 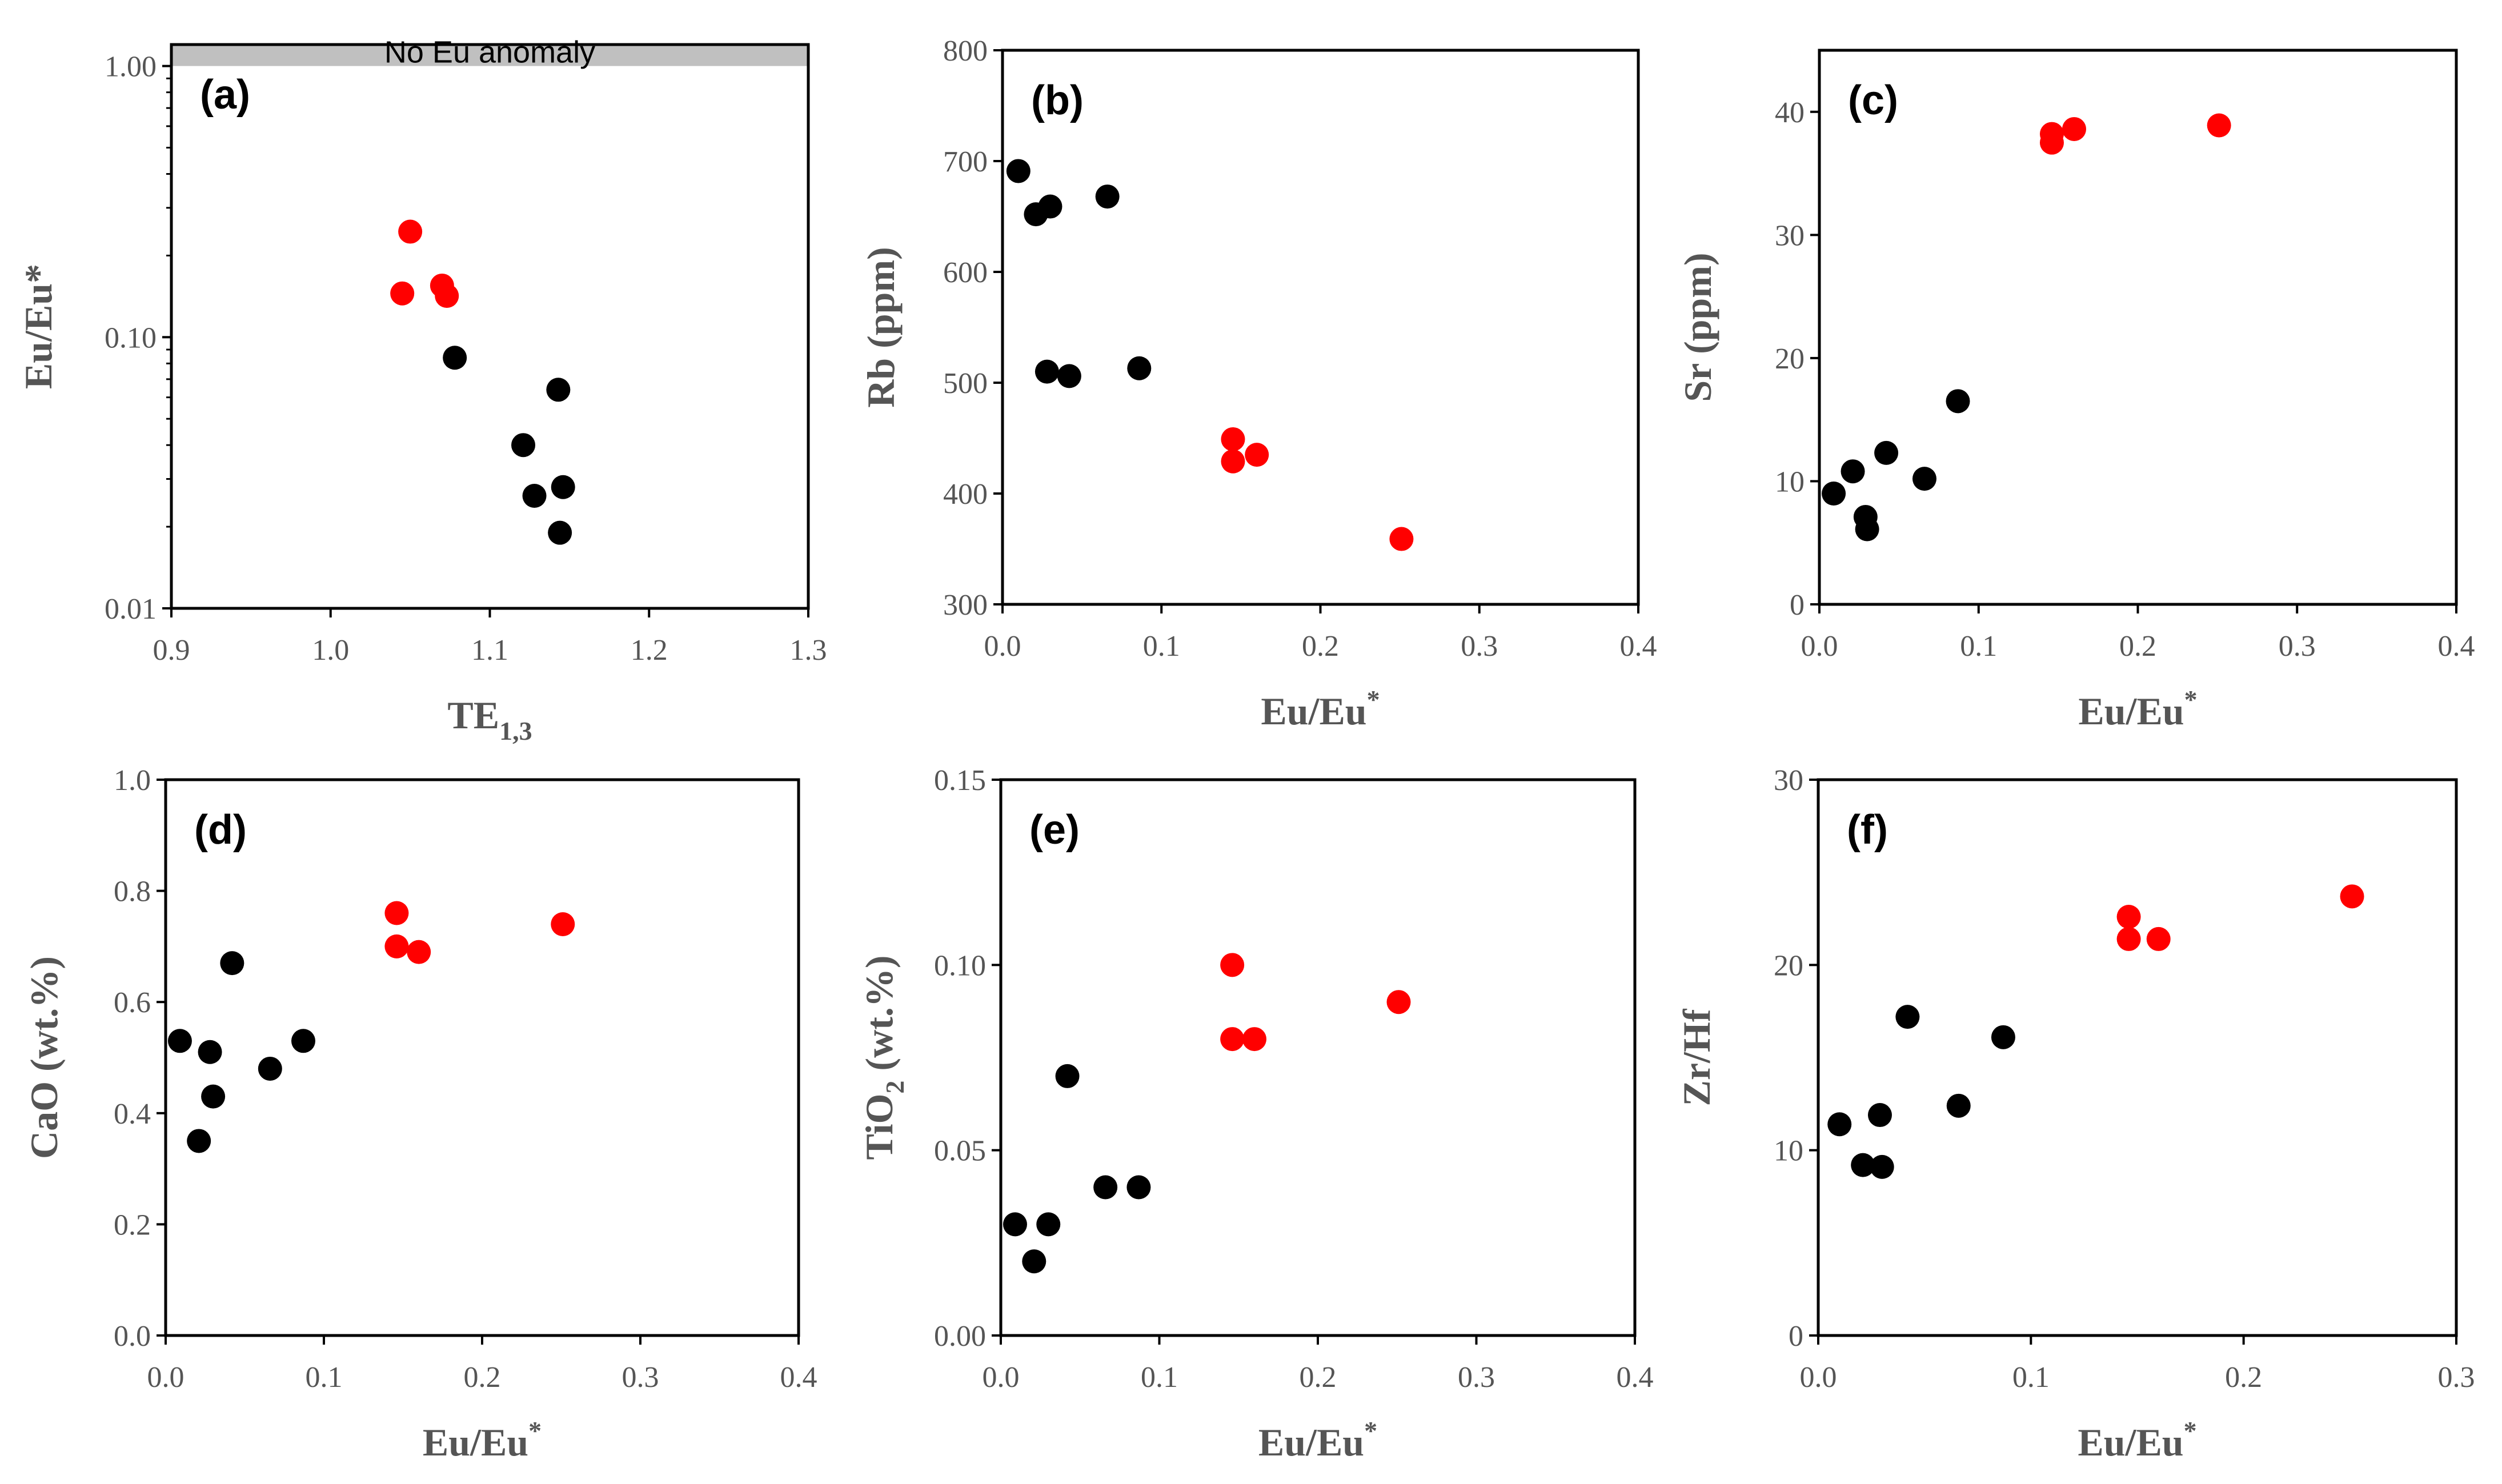 What do you see at coordinates (220, 830) in the screenshot?
I see `panel-label: (d)` at bounding box center [220, 830].